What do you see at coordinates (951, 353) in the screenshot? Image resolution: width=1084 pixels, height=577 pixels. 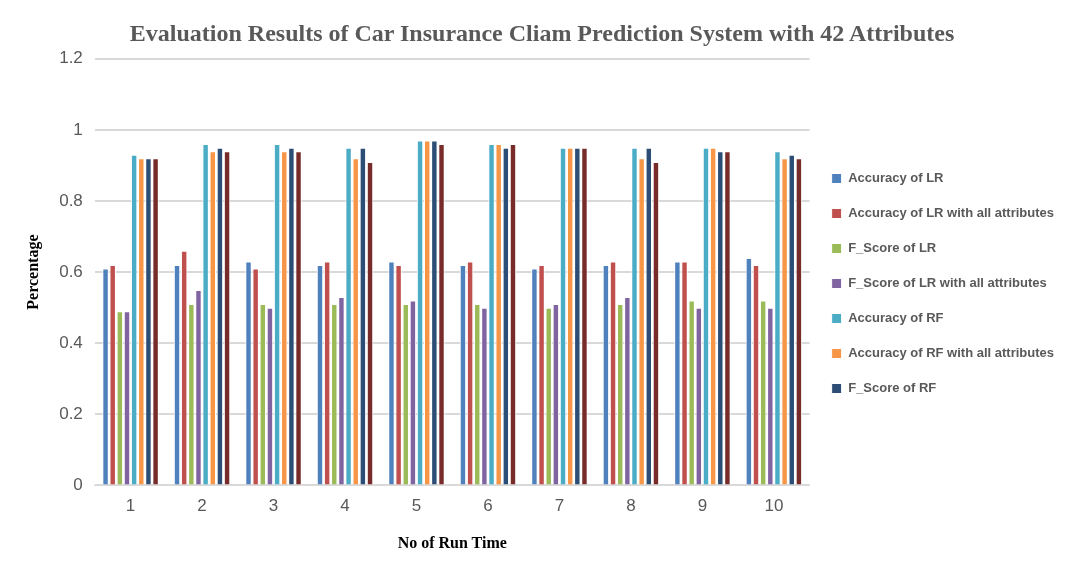 I see `legend-label: Accuracy of RF with all attributes` at bounding box center [951, 353].